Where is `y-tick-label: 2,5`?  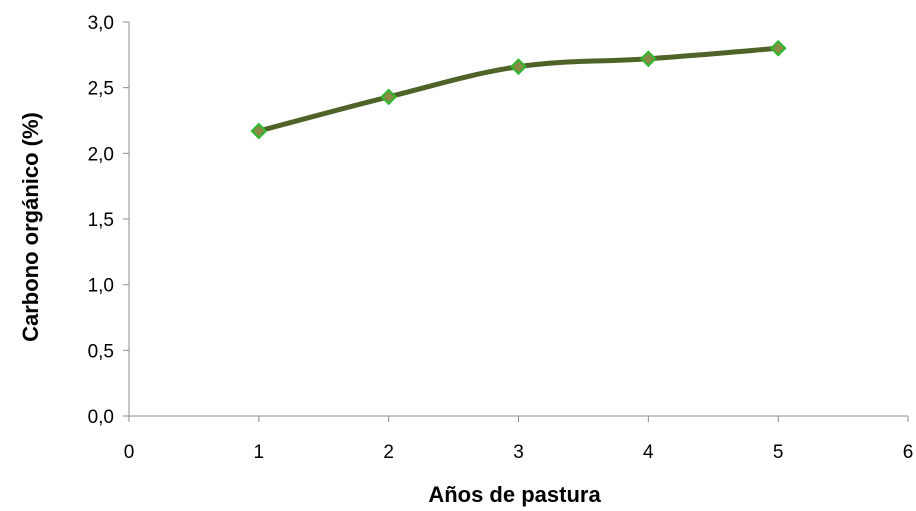 y-tick-label: 2,5 is located at coordinates (101, 89).